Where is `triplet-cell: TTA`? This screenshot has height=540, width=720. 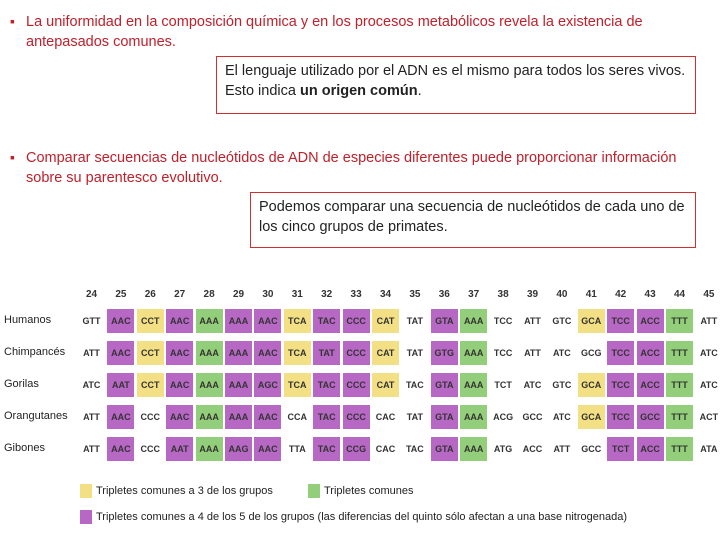
triplet-cell: TTA is located at coordinates (297, 449).